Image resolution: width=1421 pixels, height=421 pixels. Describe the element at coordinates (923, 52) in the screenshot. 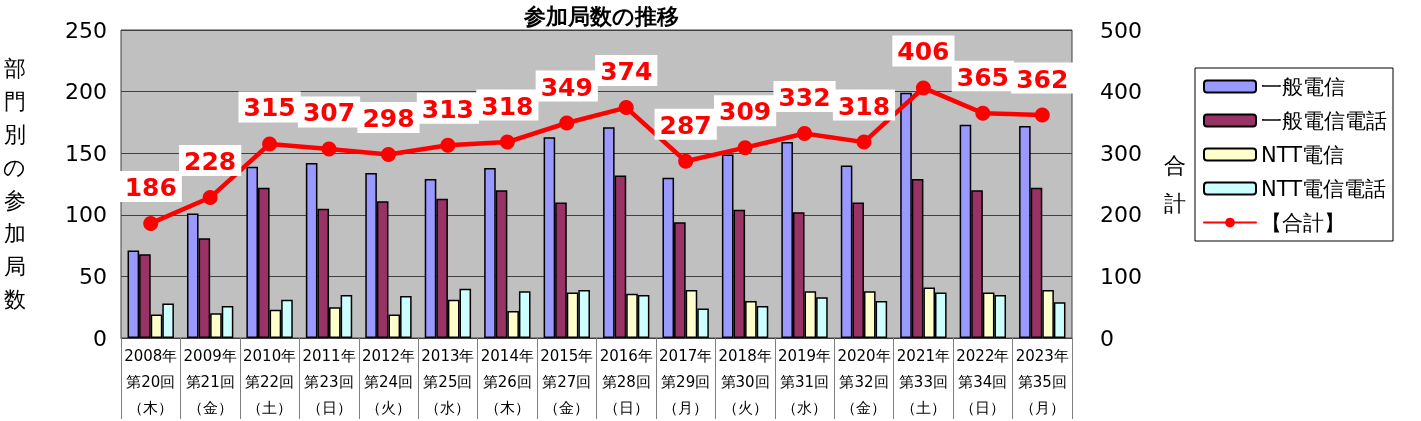

I see `data-label: 406` at that location.